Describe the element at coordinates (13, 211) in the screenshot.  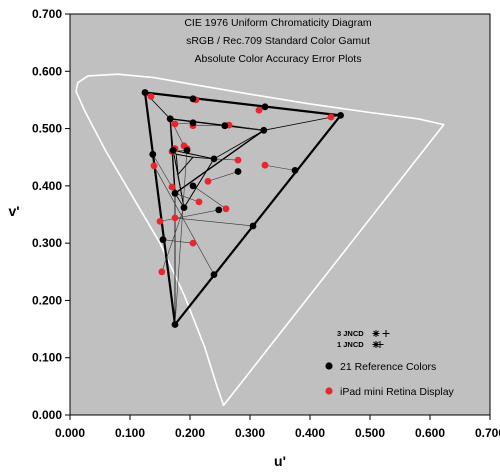
I see `y-axis-title: v'` at that location.